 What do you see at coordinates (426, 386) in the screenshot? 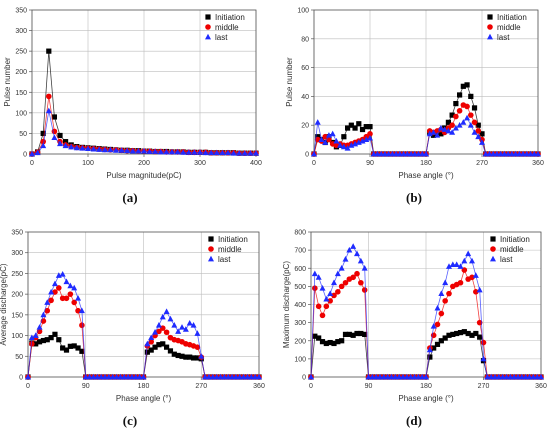
I see `x-tick-label: 180` at bounding box center [426, 386].